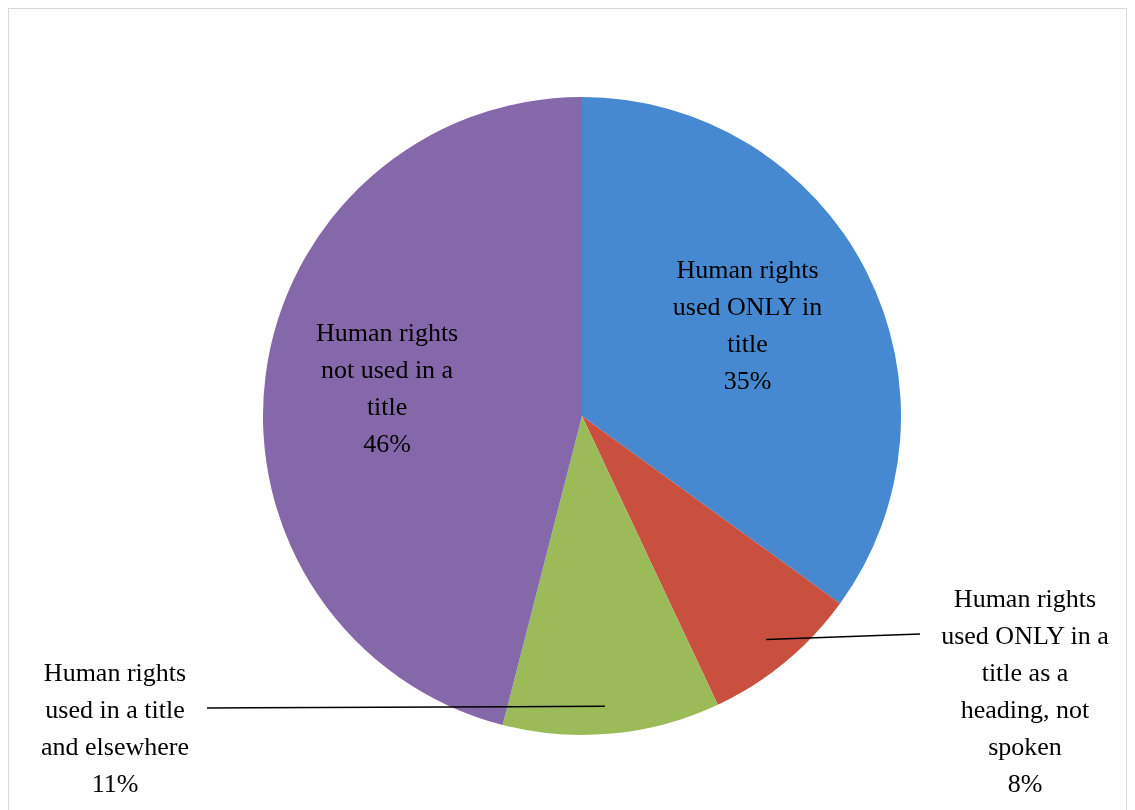 The height and width of the screenshot is (810, 1135). Describe the element at coordinates (387, 443) in the screenshot. I see `data-label: 46%` at that location.